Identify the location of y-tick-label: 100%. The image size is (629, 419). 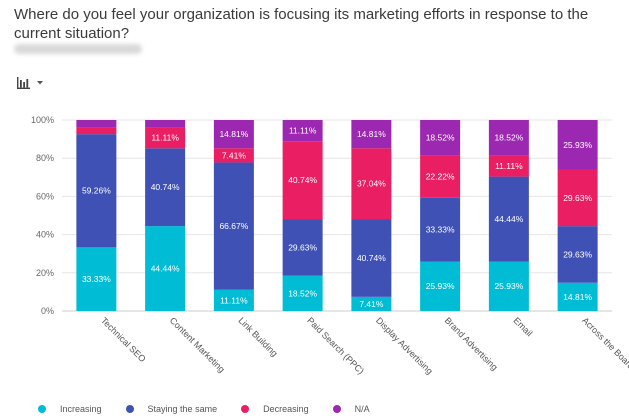
(42, 120).